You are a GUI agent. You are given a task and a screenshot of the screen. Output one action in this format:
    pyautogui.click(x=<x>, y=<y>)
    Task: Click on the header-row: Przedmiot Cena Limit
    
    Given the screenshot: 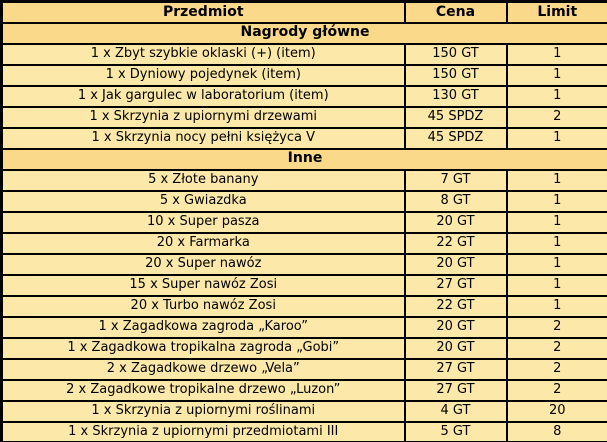 What is the action you would take?
    pyautogui.click(x=303, y=12)
    